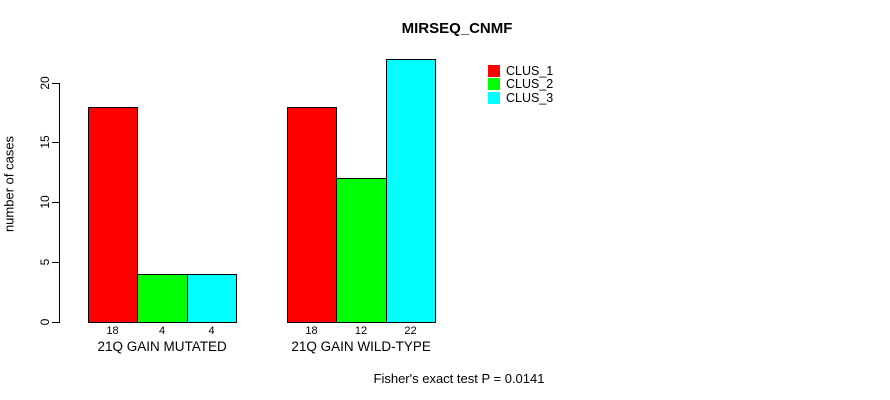  I want to click on group-label-wild-type: 21Q GAIN WILD-TYPE, so click(361, 346).